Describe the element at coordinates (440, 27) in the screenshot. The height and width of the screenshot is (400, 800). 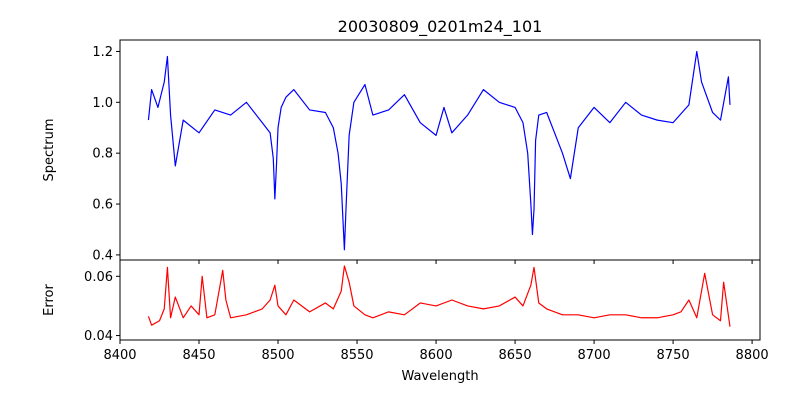
I see `spectrum-title: 20030809_0201m24_101` at that location.